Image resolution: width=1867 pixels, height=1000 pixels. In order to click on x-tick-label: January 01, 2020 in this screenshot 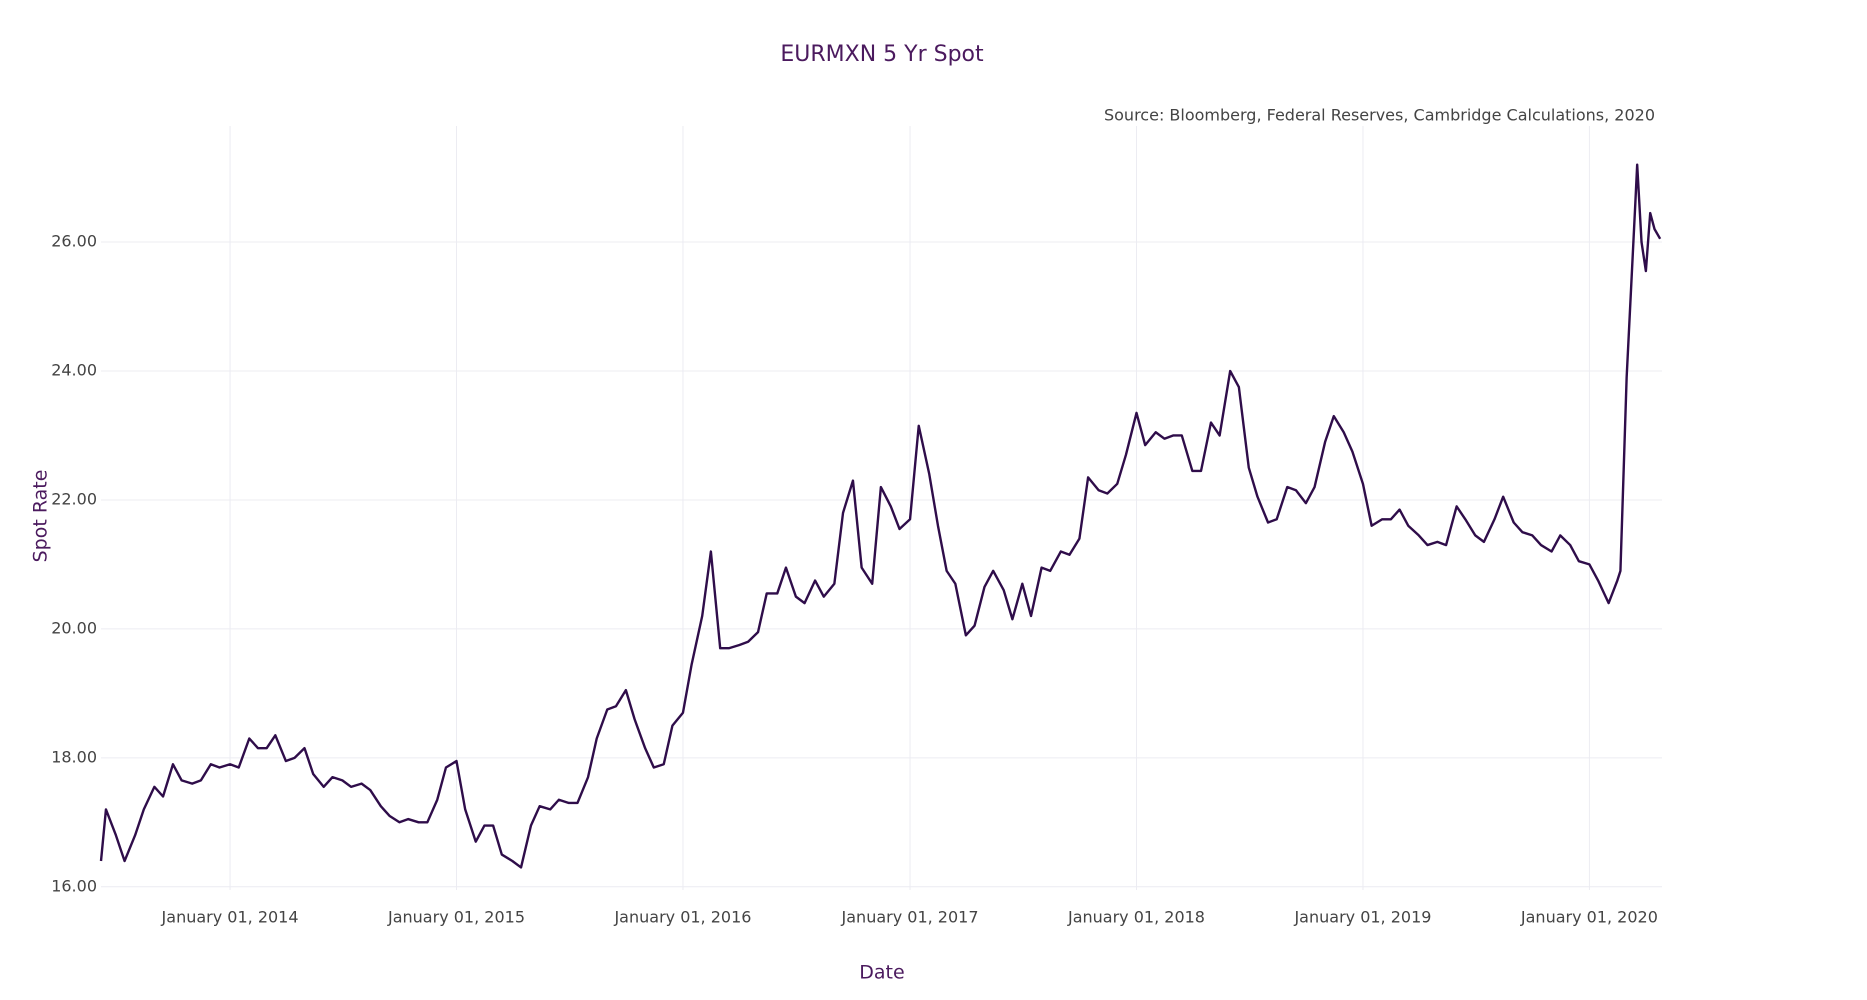, I will do `click(1589, 917)`.